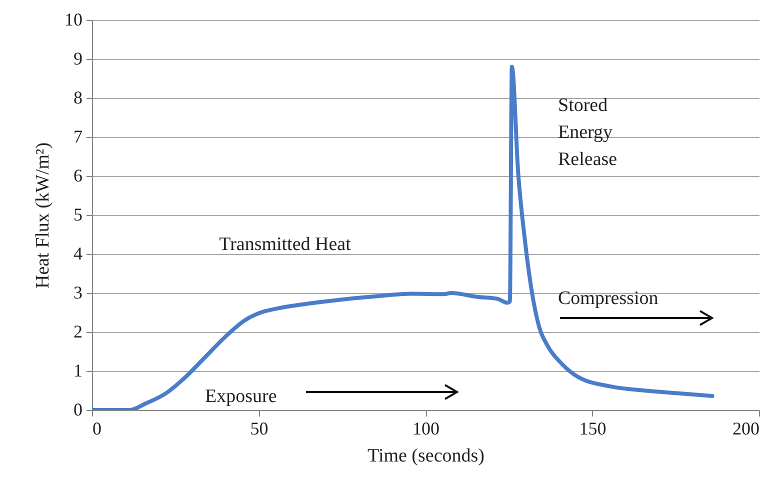 This screenshot has height=494, width=780. What do you see at coordinates (73, 20) in the screenshot?
I see `y-tick-label: 10` at bounding box center [73, 20].